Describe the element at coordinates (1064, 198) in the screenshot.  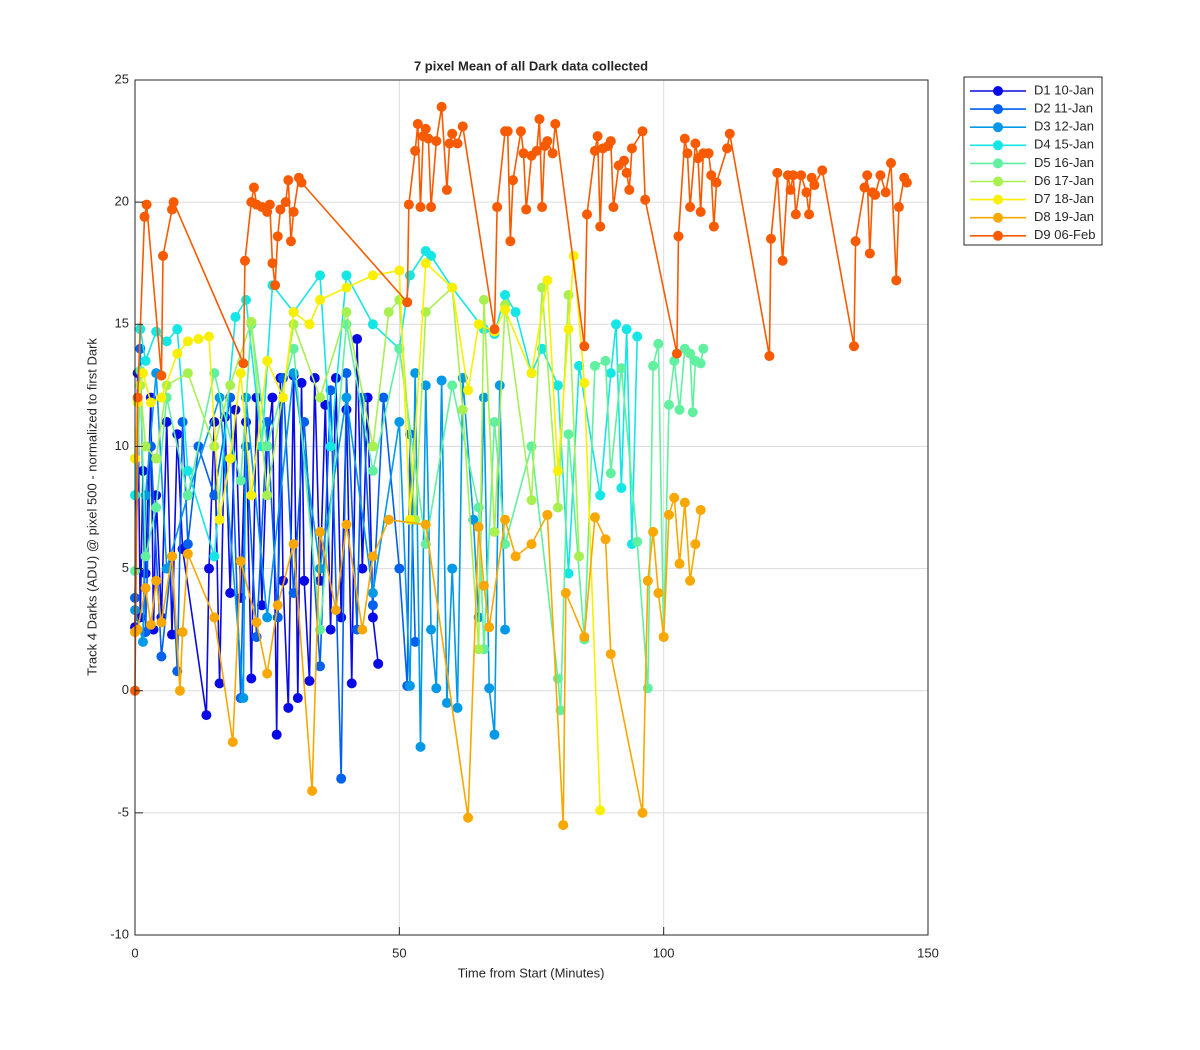
I see `legend-label: D7 18-Jan` at that location.